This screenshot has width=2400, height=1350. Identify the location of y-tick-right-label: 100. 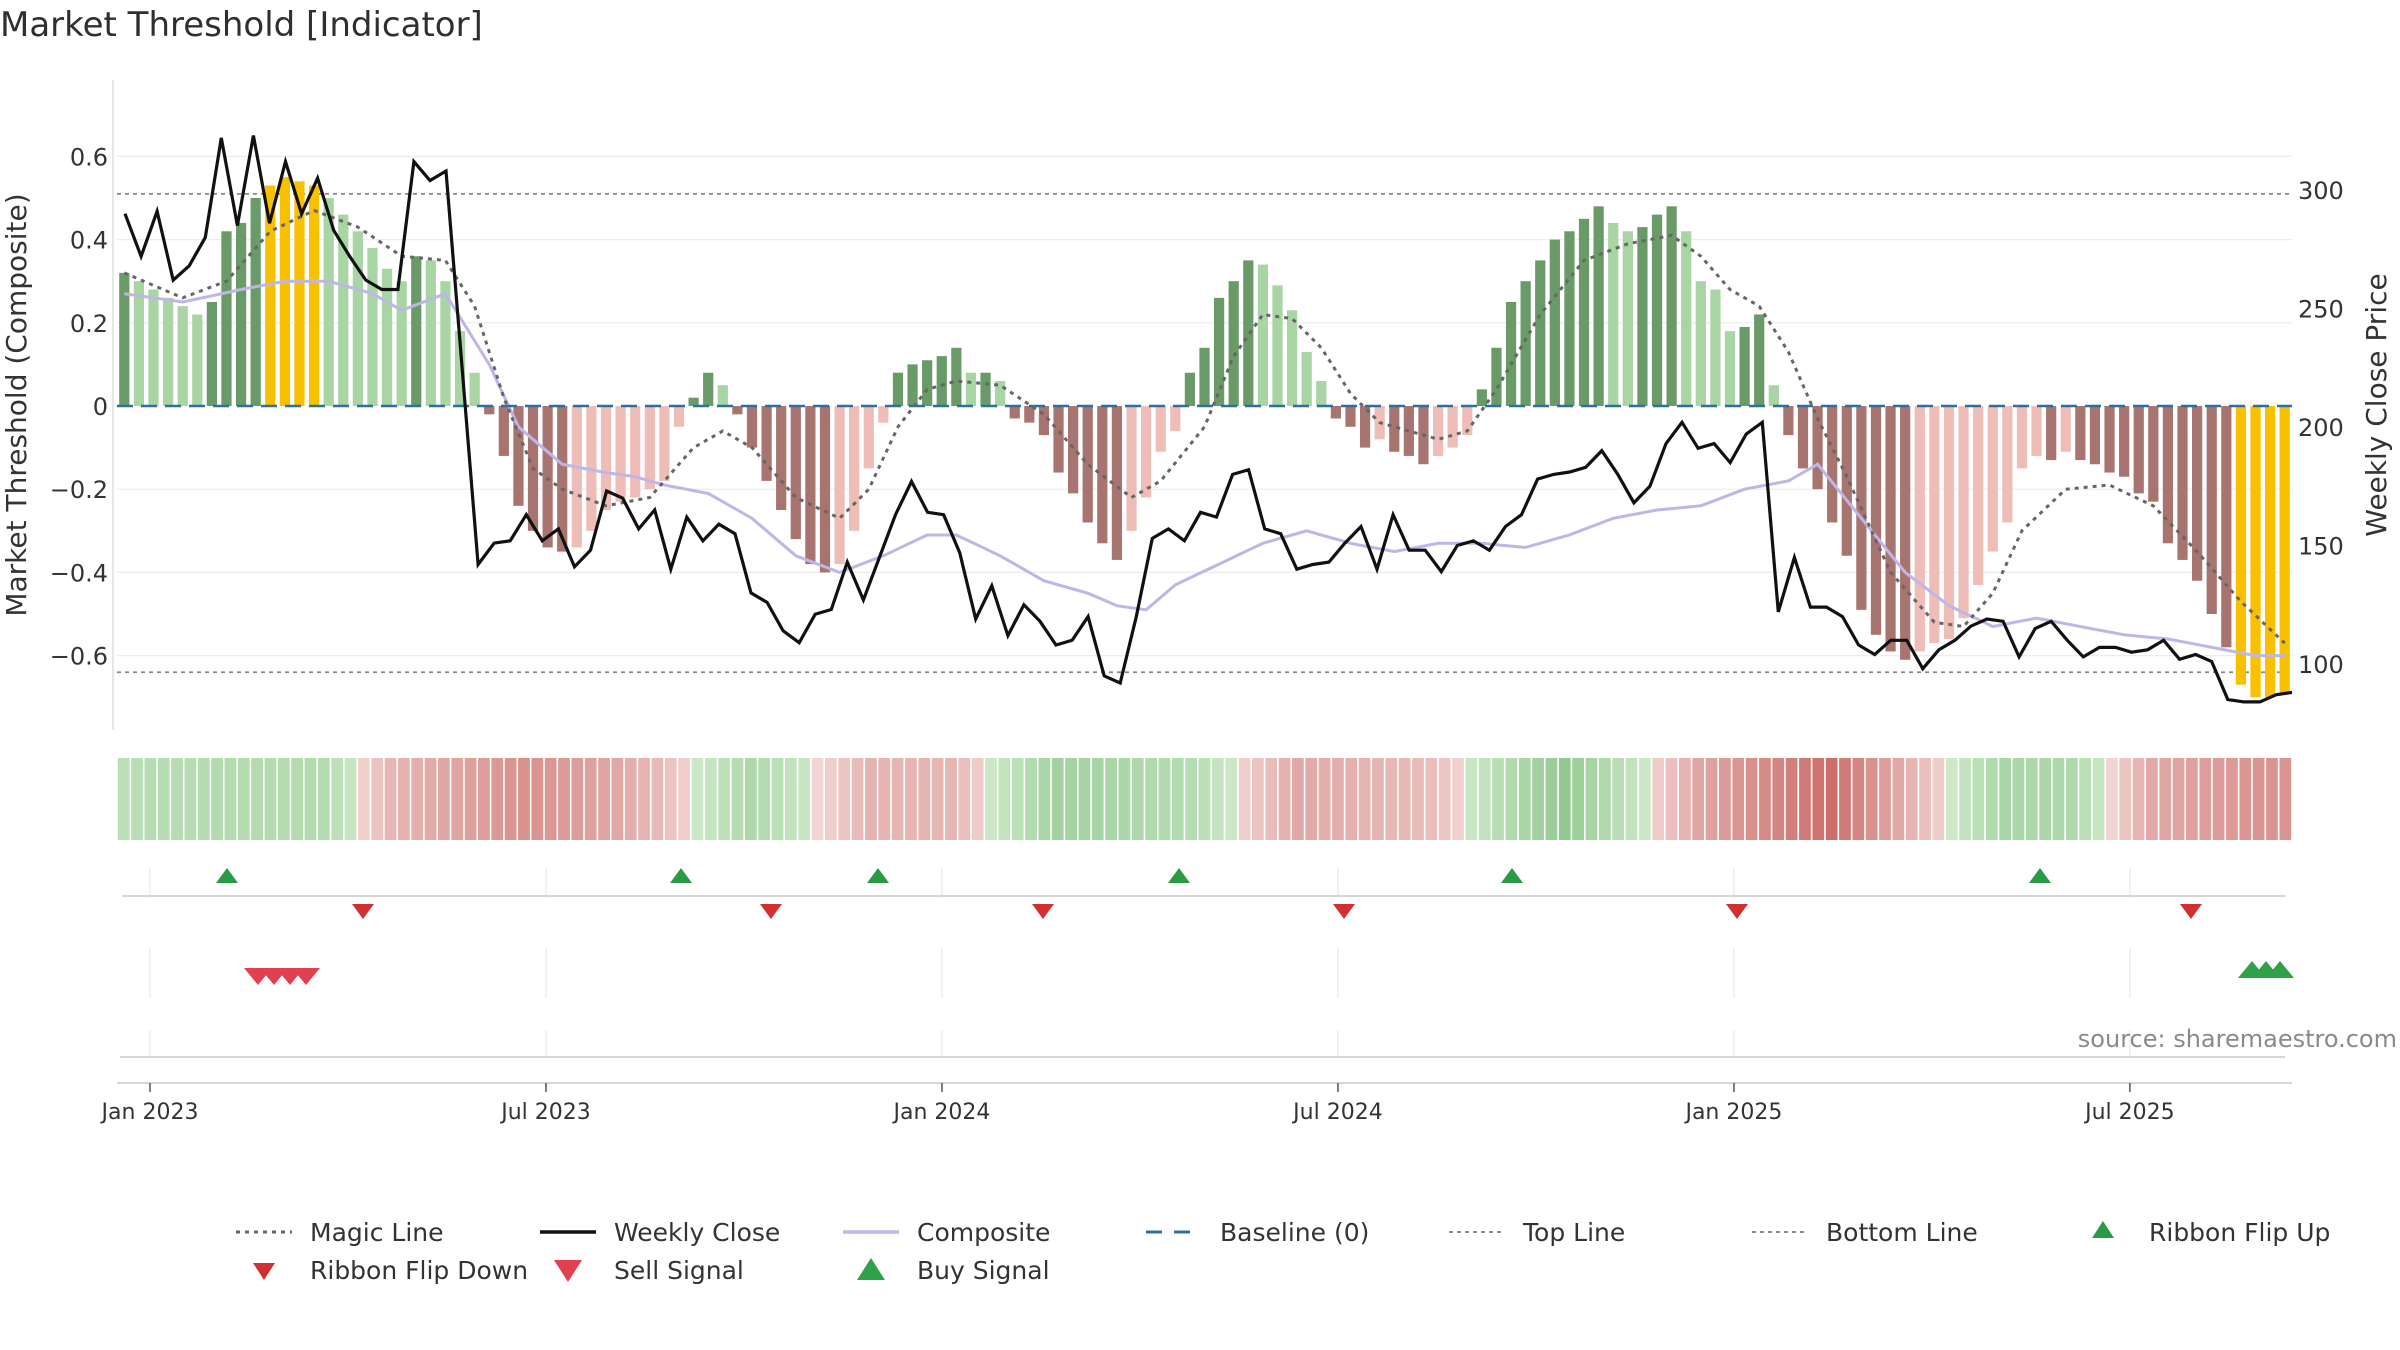
(2321, 665).